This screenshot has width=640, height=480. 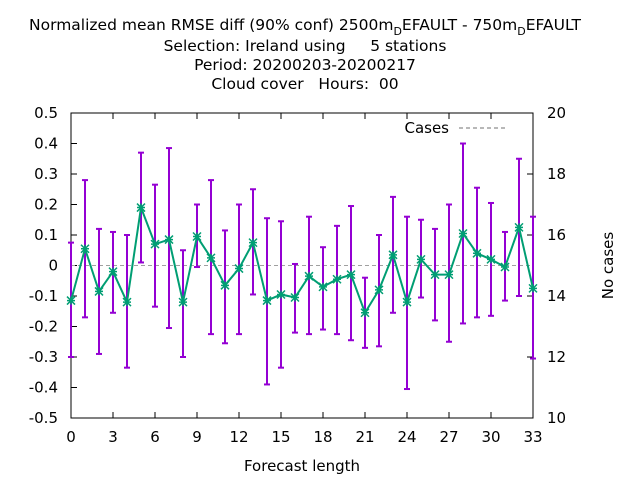 I want to click on x-axis-label: Forecast length, so click(x=302, y=466).